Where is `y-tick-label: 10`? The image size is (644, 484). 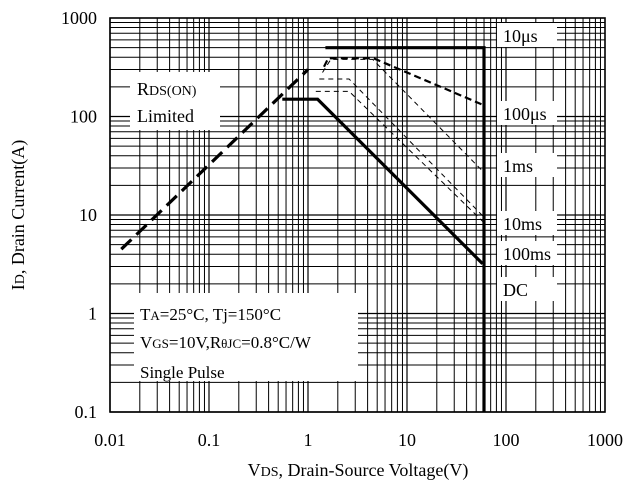
y-tick-label: 10 is located at coordinates (88, 215).